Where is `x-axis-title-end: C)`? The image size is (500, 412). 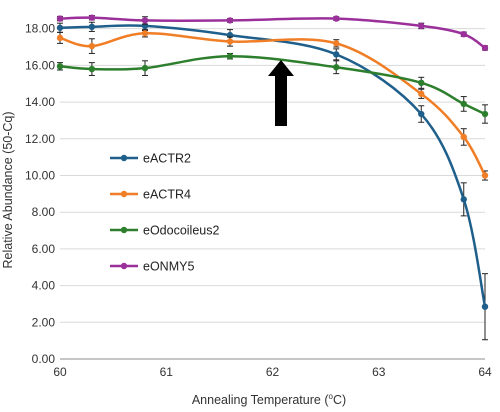 x-axis-title-end: C) is located at coordinates (339, 400).